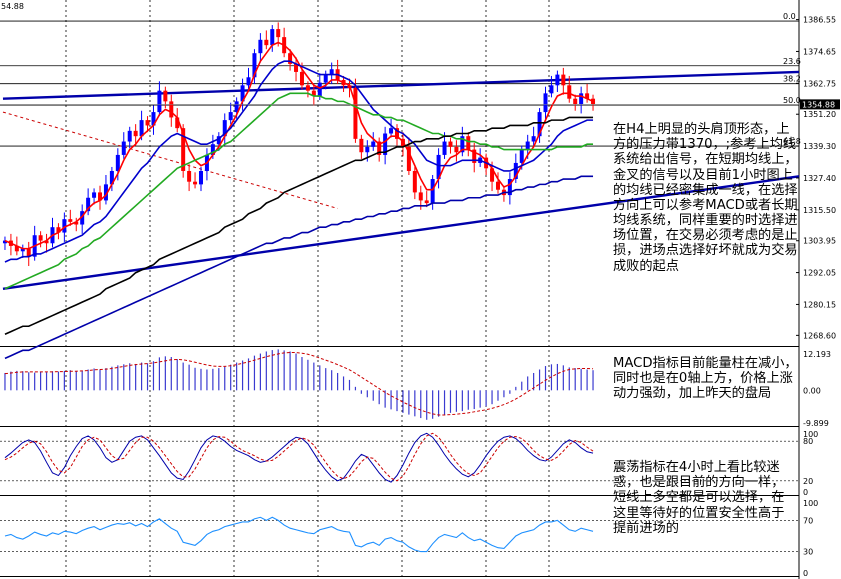 Image resolution: width=841 pixels, height=579 pixels. Describe the element at coordinates (819, 273) in the screenshot. I see `price-tick-label: 1292.05` at that location.